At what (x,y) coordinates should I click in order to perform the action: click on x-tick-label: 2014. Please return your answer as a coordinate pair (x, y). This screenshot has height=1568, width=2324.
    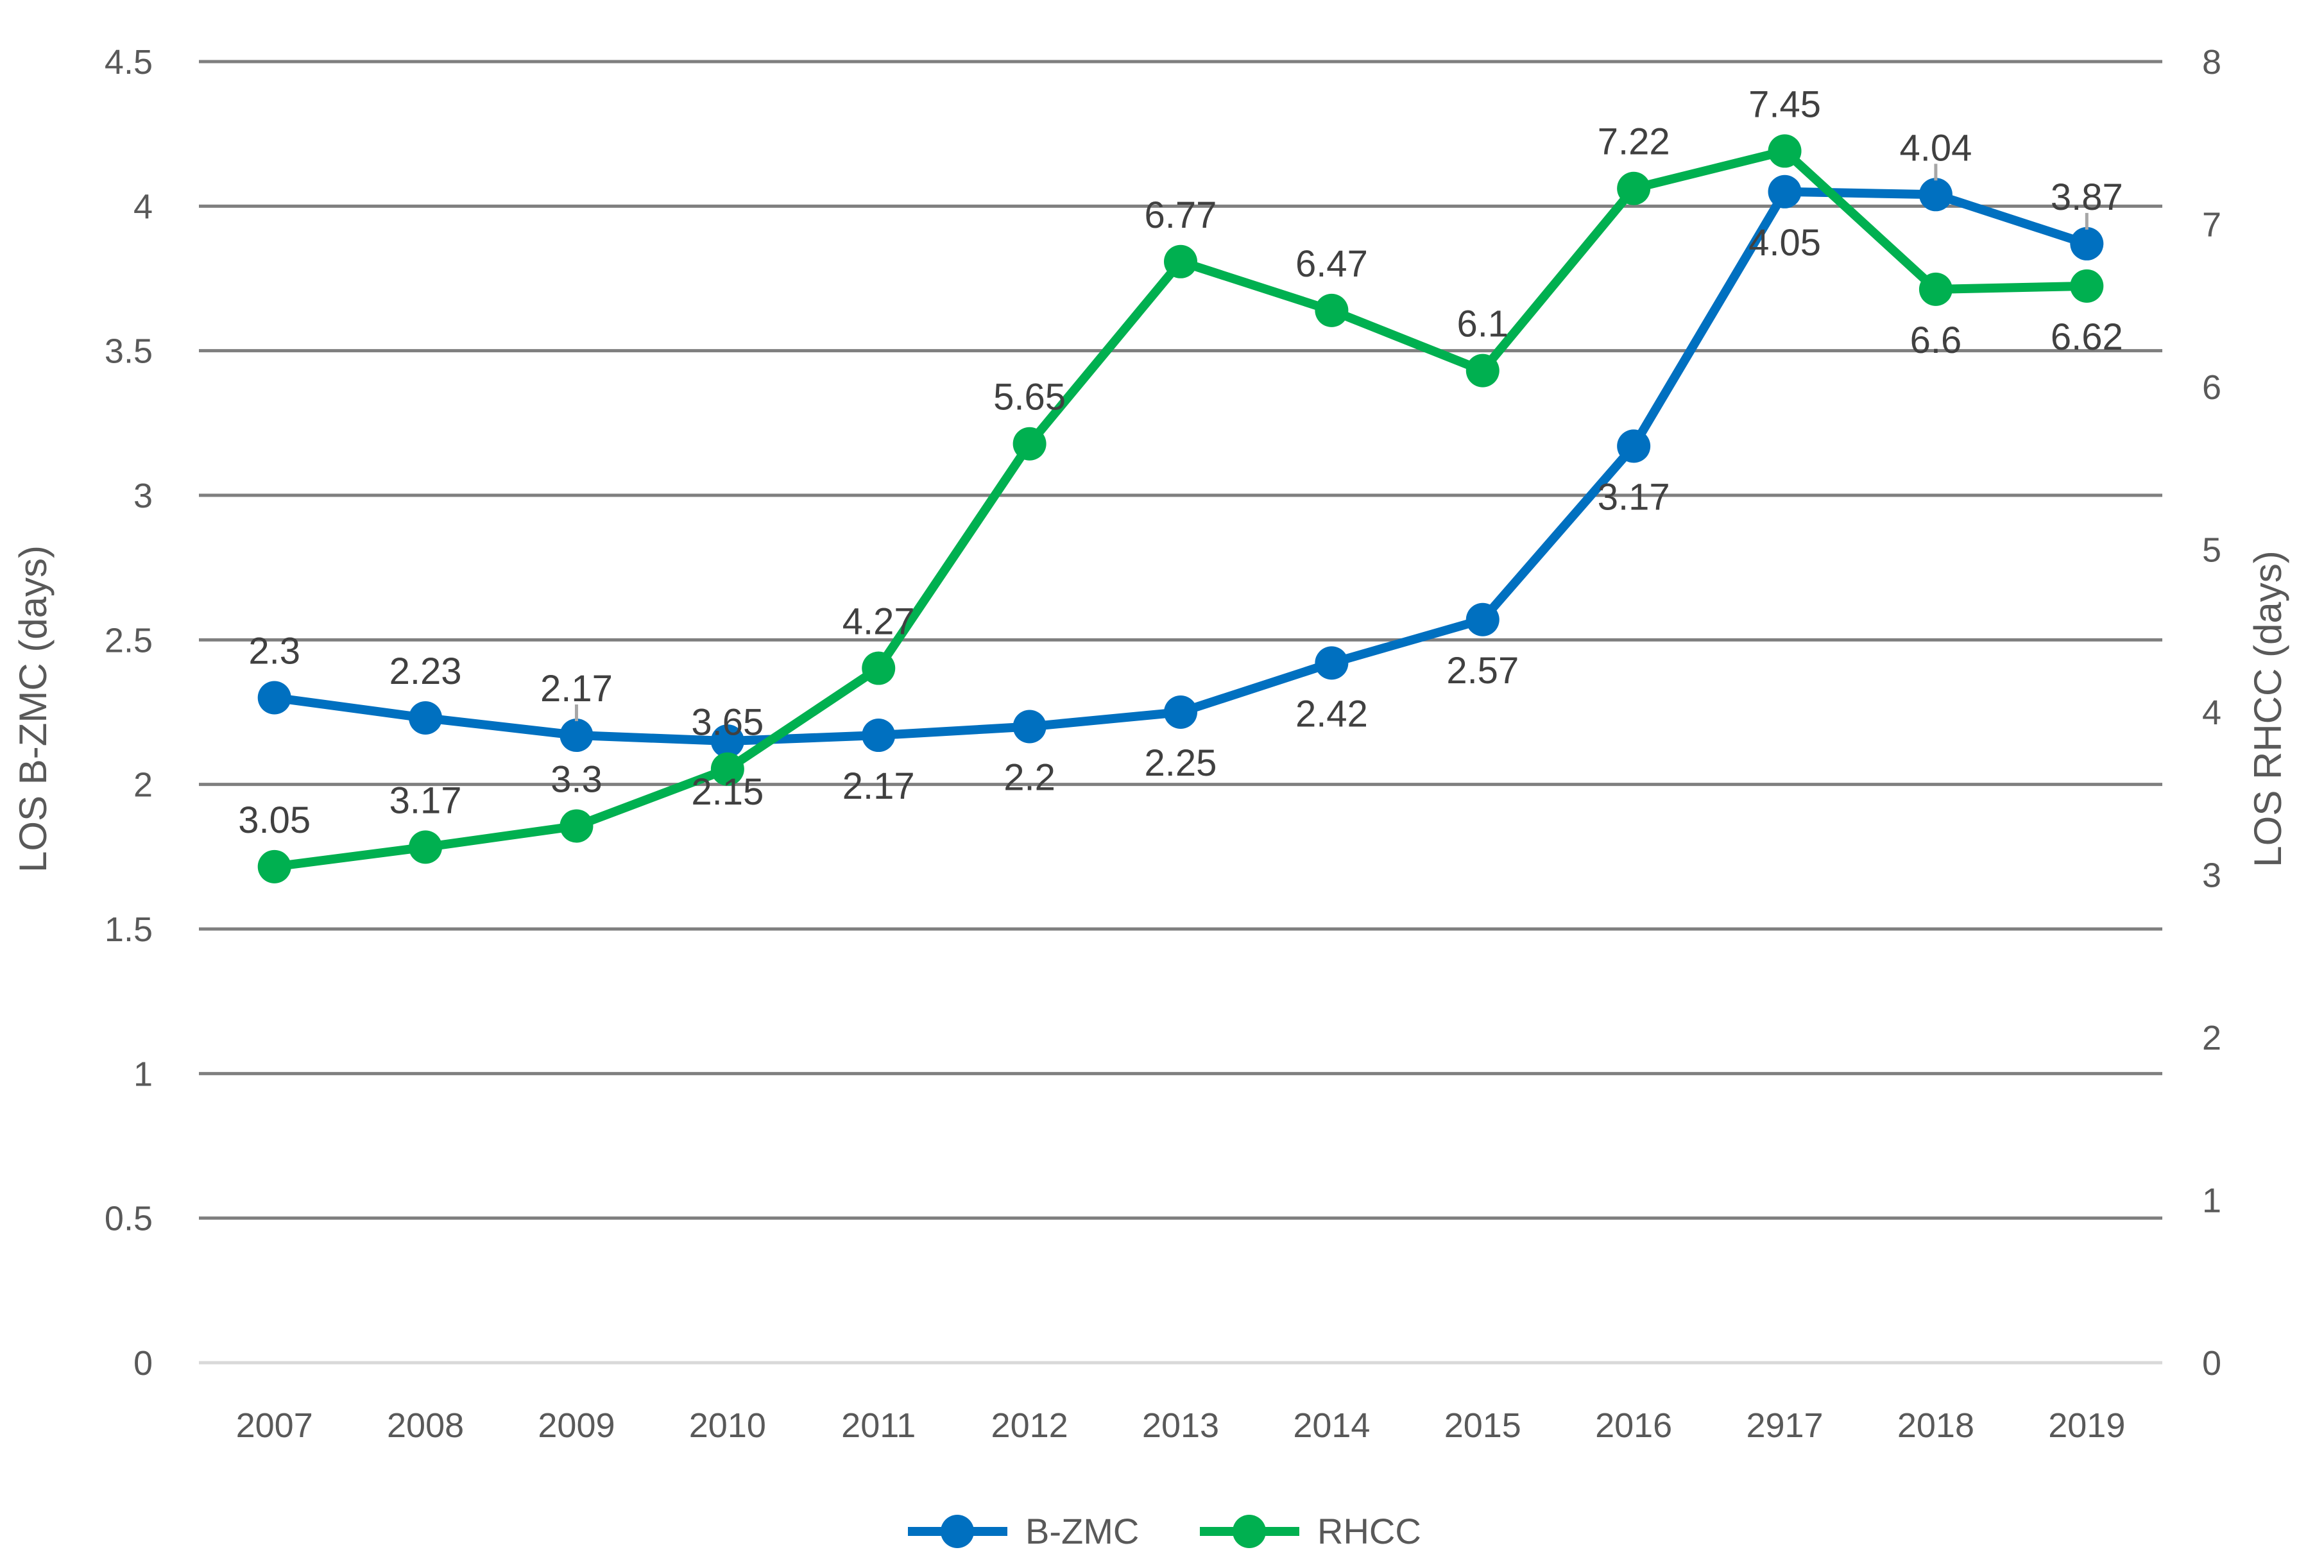
    Looking at the image, I should click on (1331, 1425).